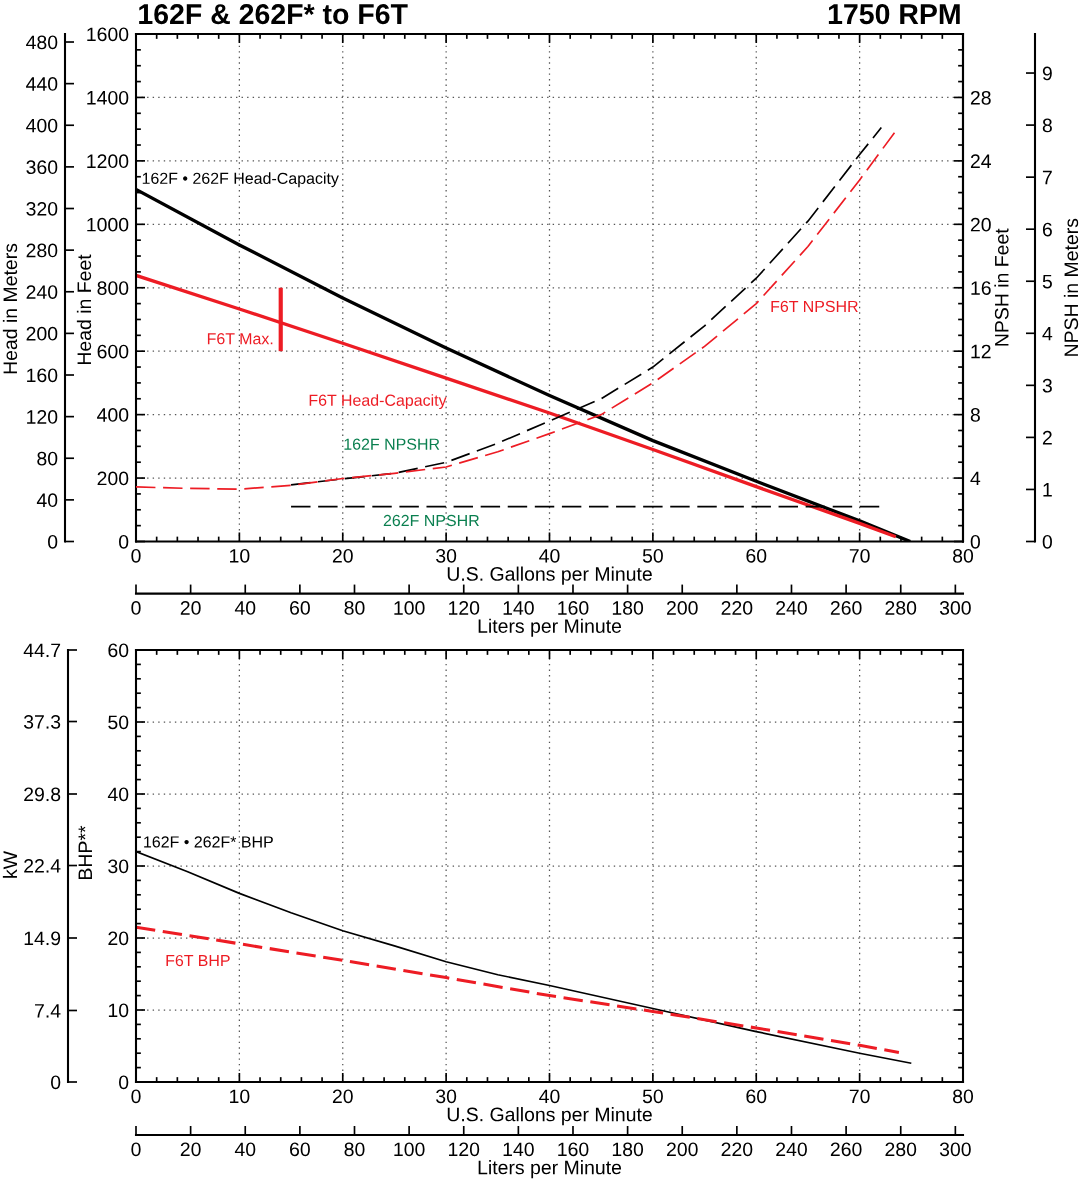 The image size is (1090, 1184). What do you see at coordinates (378, 402) in the screenshot?
I see `series-label: F6T Head-Capacity` at bounding box center [378, 402].